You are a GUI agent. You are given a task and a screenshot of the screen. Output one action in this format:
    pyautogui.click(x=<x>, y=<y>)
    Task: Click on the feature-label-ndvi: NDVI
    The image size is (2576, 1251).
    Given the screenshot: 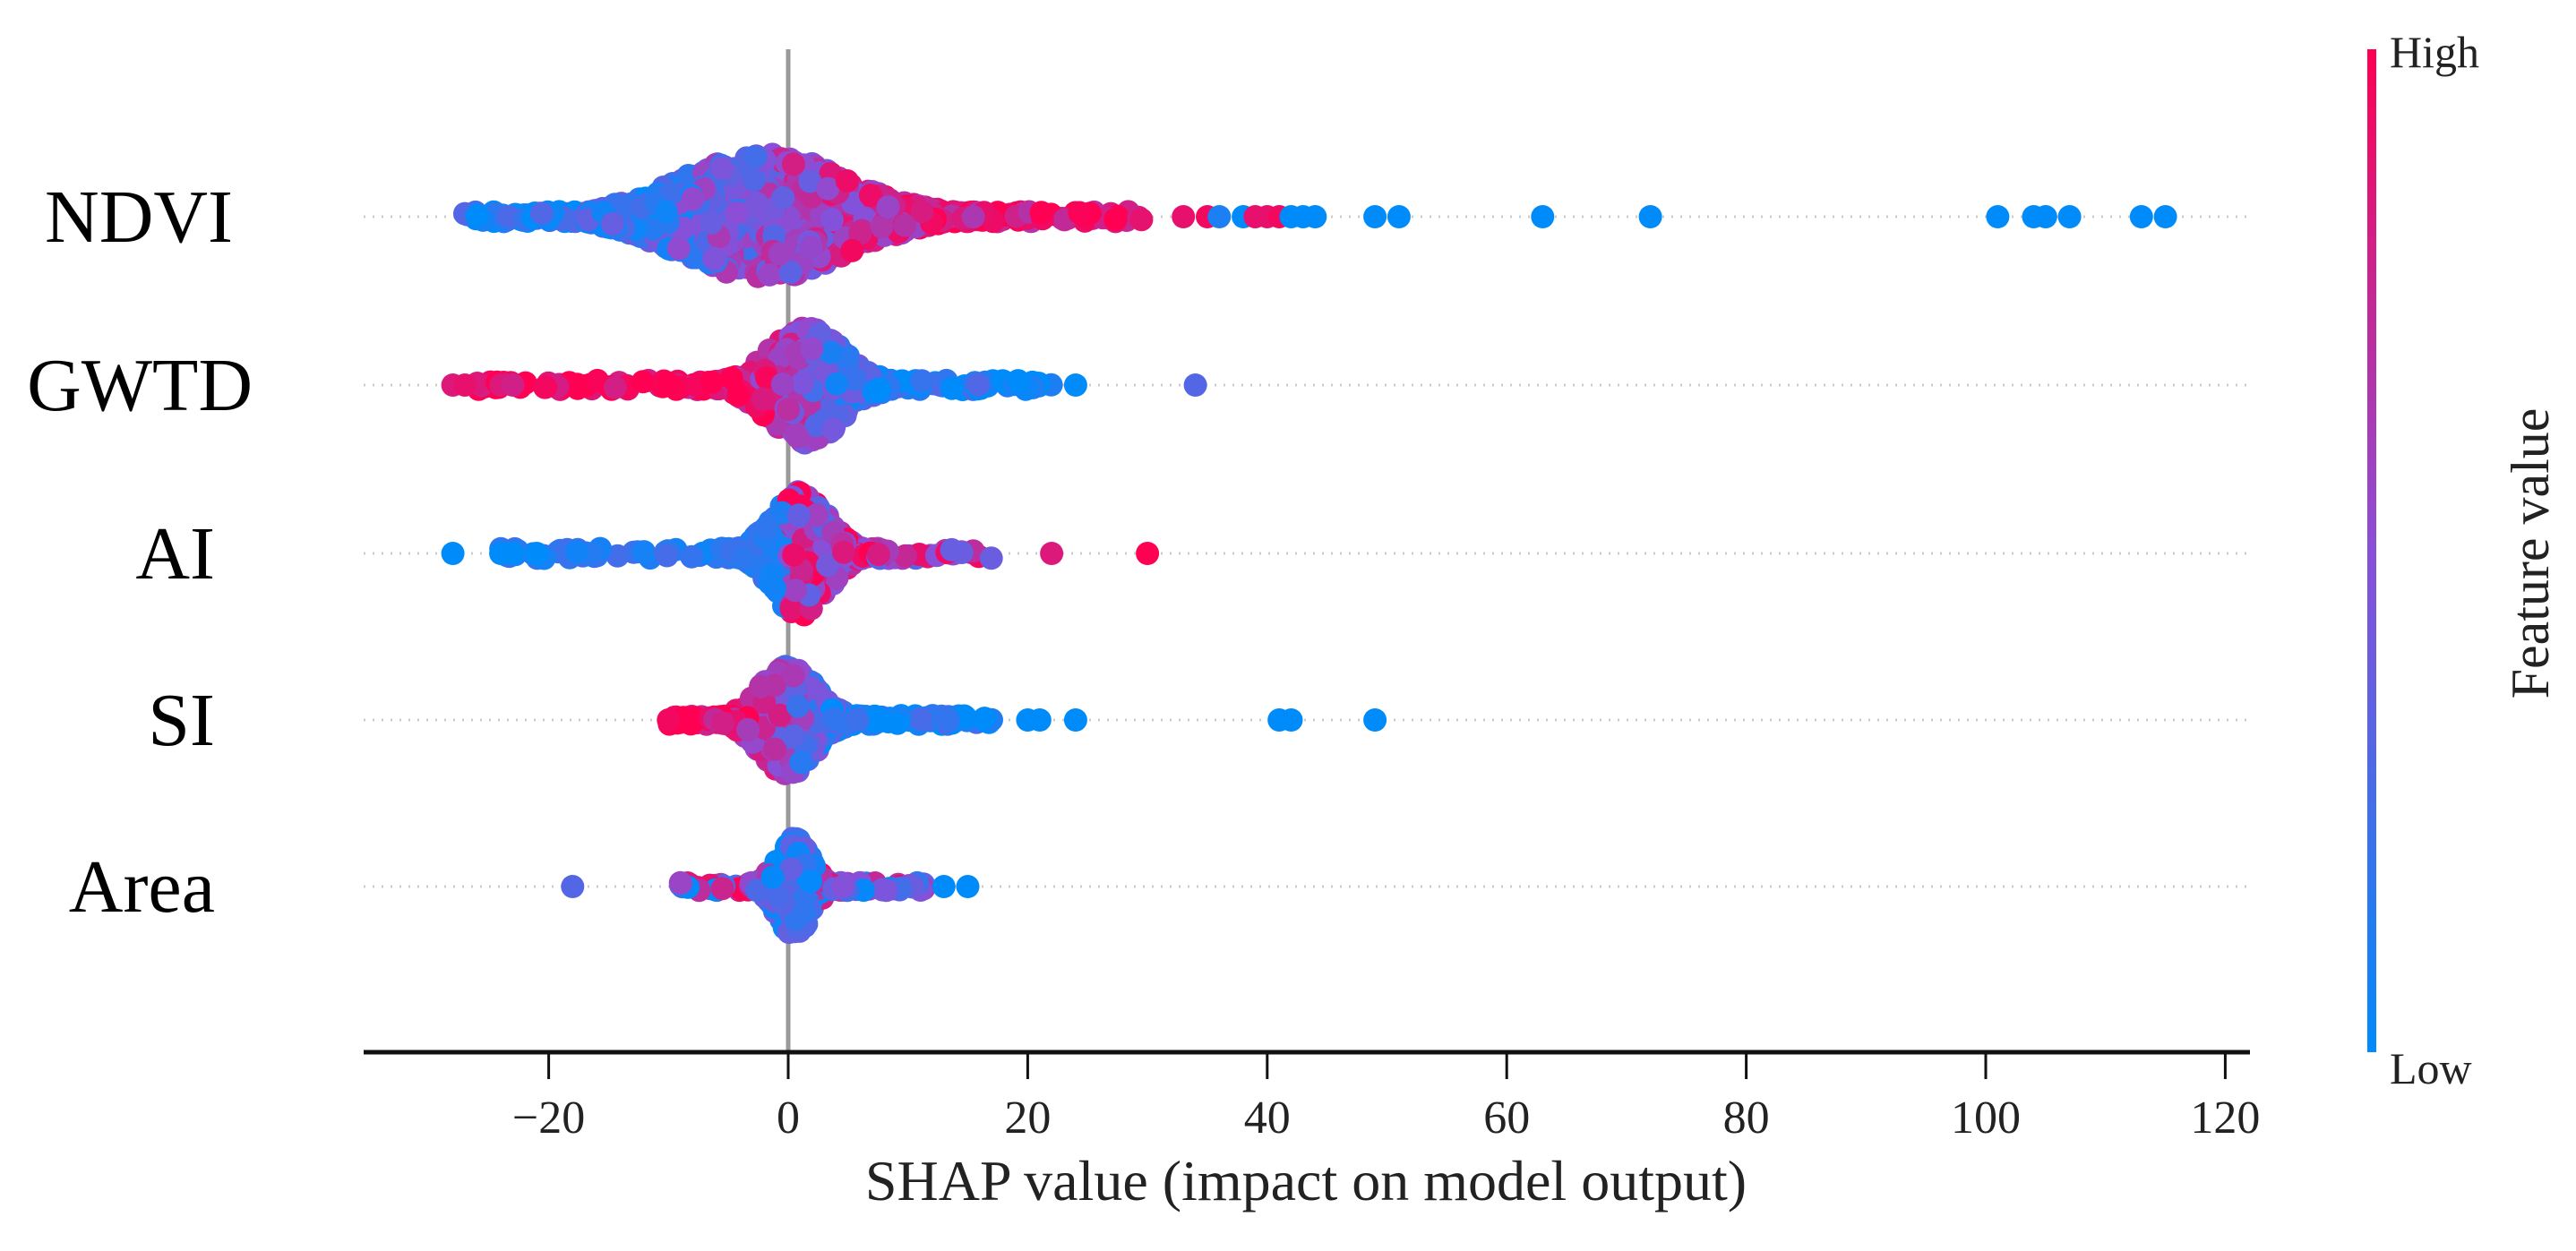 What is the action you would take?
    pyautogui.click(x=139, y=218)
    